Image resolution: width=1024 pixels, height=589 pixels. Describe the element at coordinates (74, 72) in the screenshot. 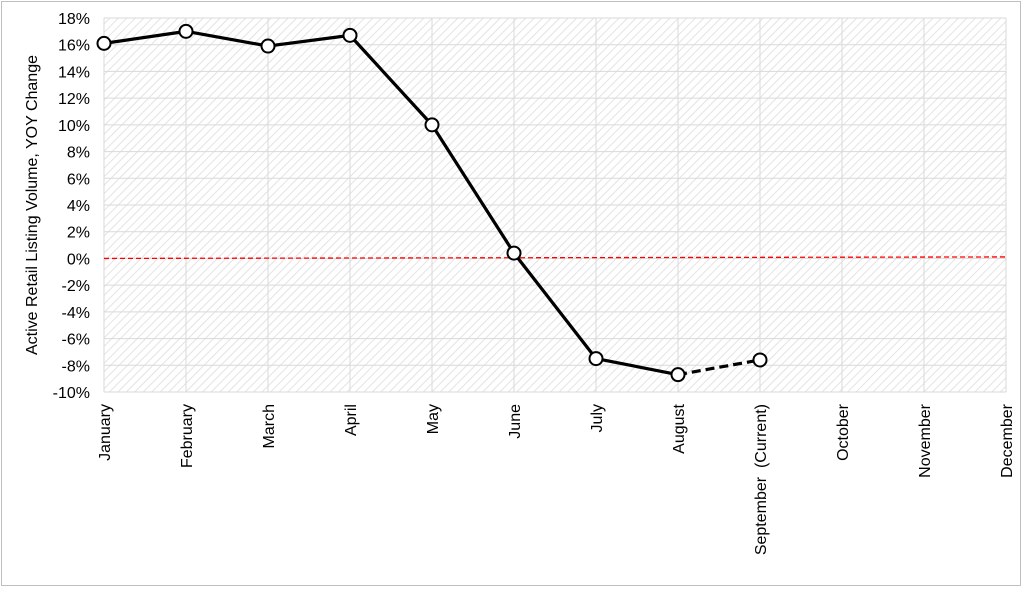

I see `y-tick-label: 14%` at that location.